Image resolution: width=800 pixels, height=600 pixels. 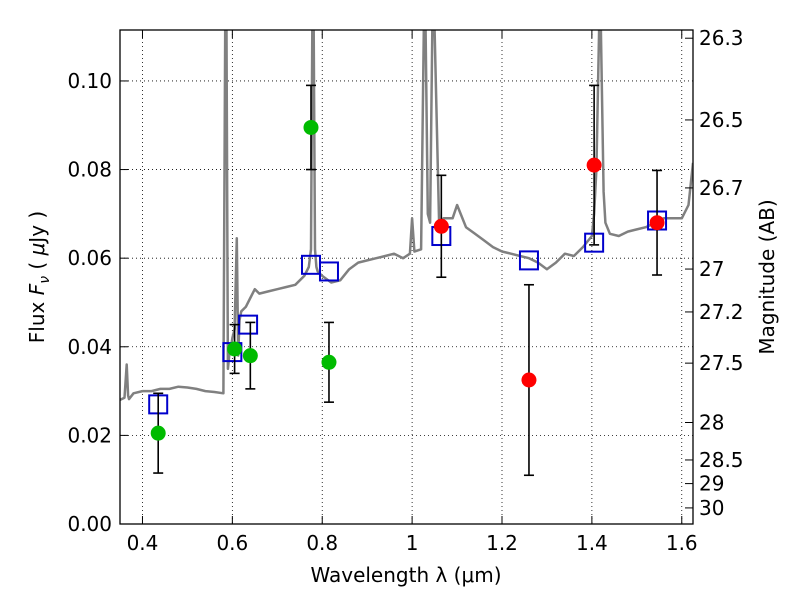 What do you see at coordinates (721, 460) in the screenshot?
I see `magnitude-tick-label: 28.5` at bounding box center [721, 460].